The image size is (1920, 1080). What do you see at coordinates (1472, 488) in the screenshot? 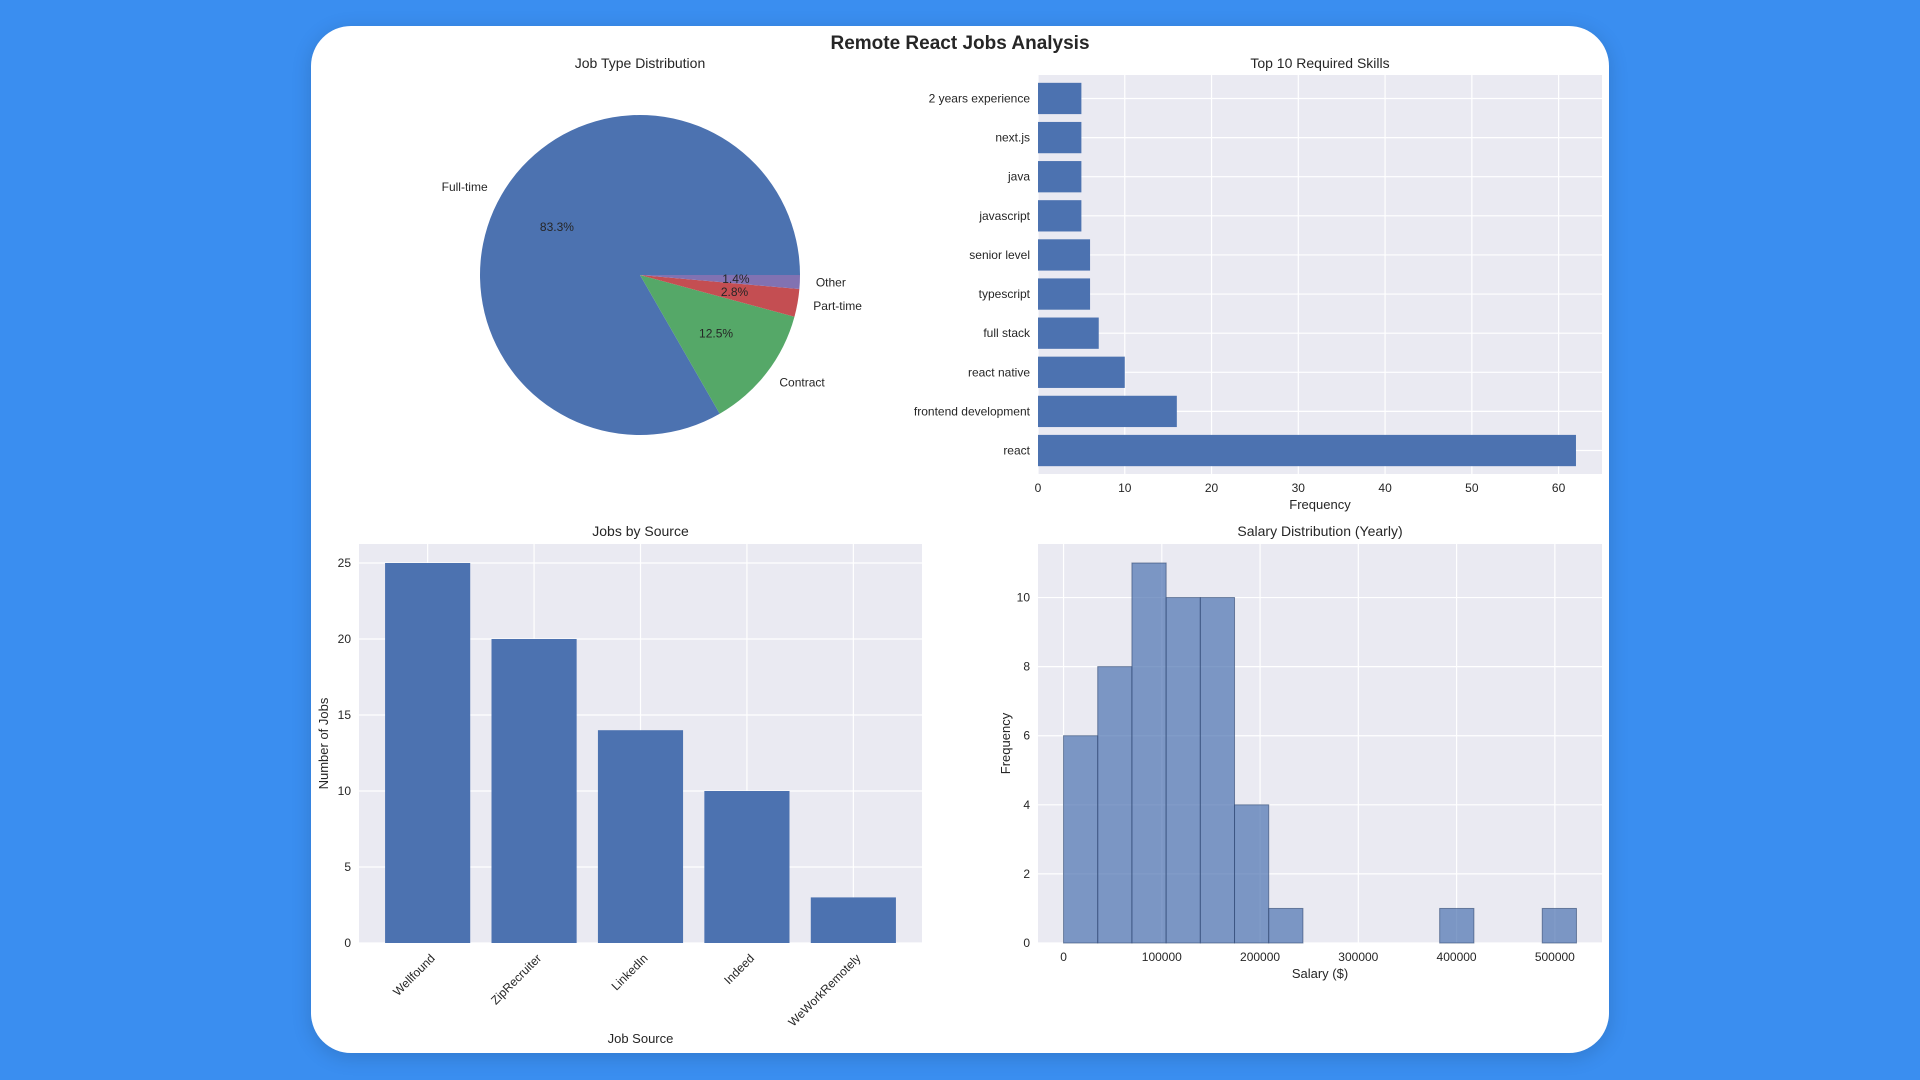
I see `x-tick-label: 50` at bounding box center [1472, 488].